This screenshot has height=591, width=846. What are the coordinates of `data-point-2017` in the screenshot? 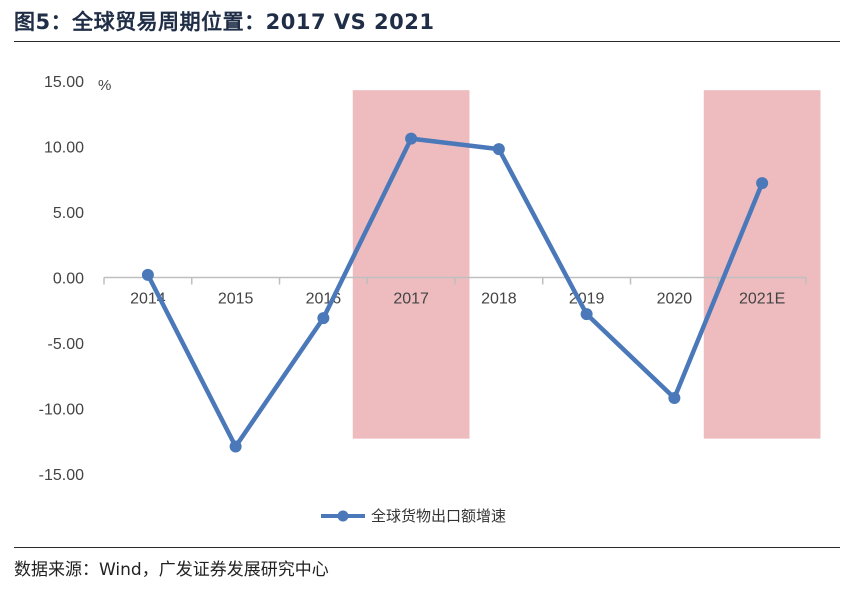 It's located at (411, 138).